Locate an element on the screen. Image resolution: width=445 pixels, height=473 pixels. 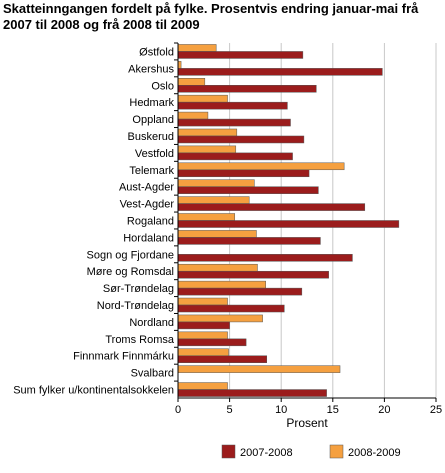
category-label: Telemark is located at coordinates (151, 171).